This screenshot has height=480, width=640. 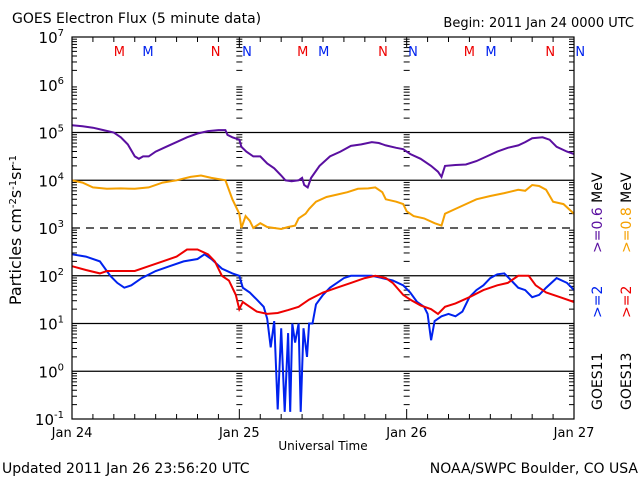 What do you see at coordinates (323, 433) in the screenshot?
I see `x-tick-labels: Jan 24 Jan 25 Jan 26 Jan 27` at bounding box center [323, 433].